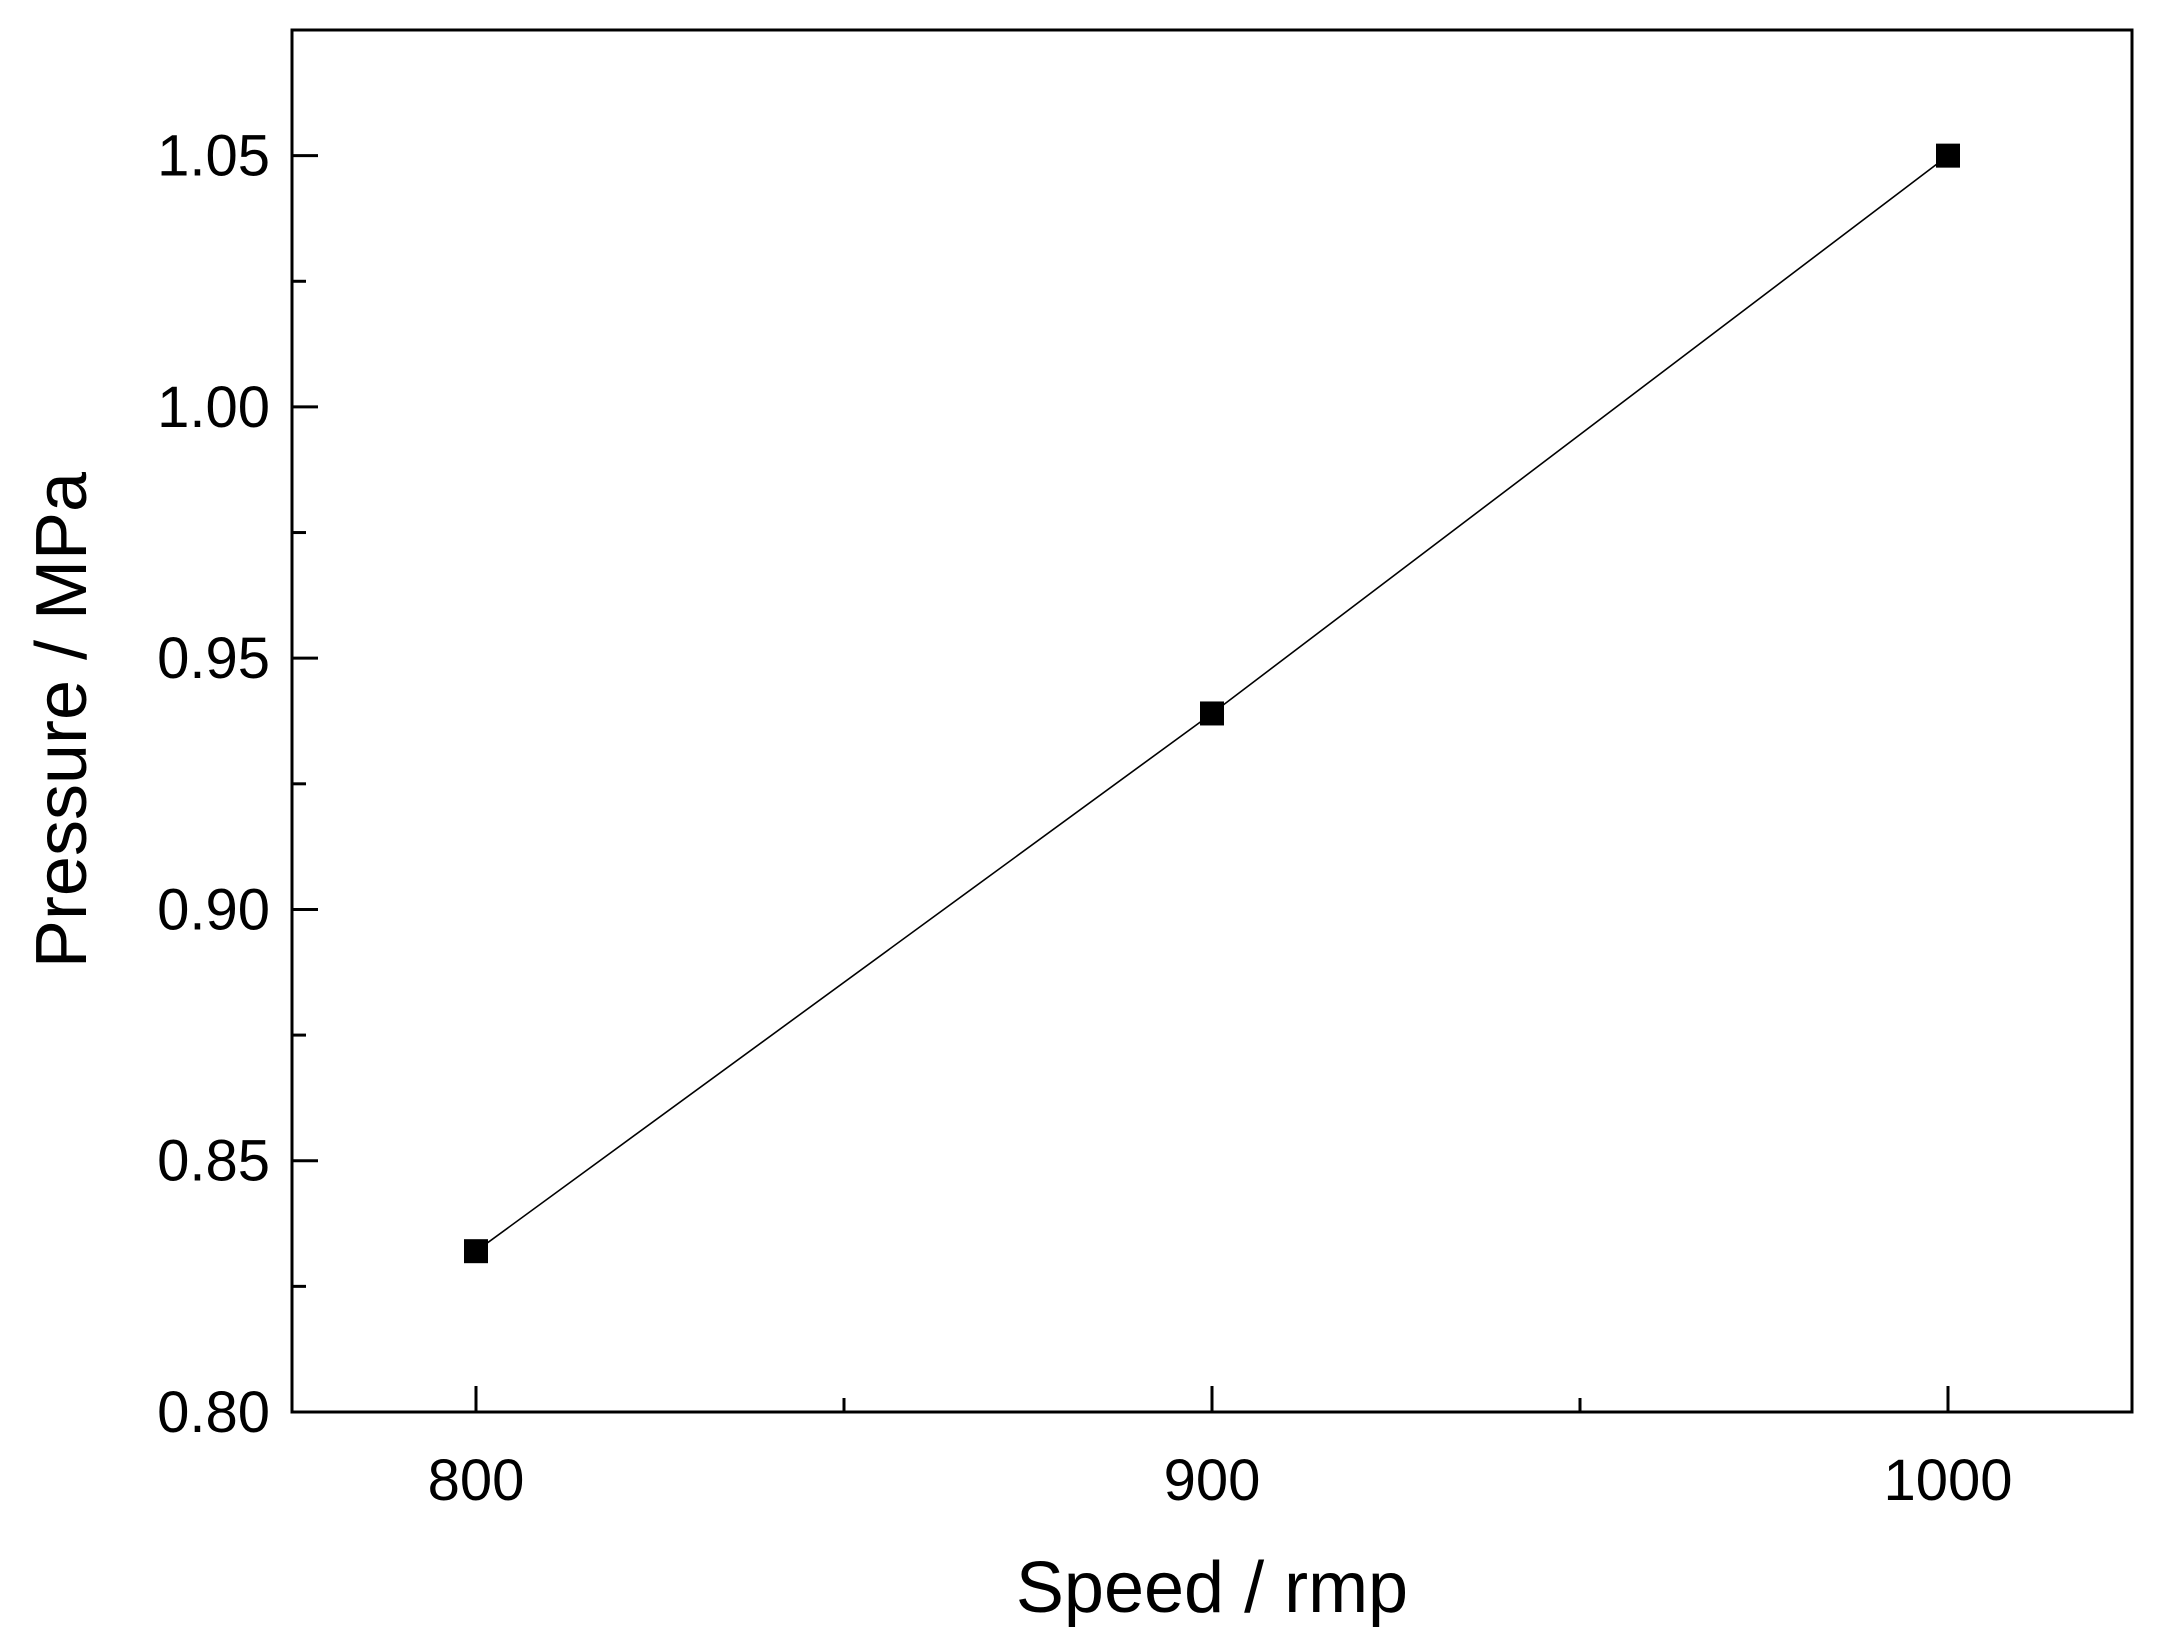 The image size is (2161, 1640). Describe the element at coordinates (1212, 1588) in the screenshot. I see `x-axis-title: Speed / rmp` at that location.